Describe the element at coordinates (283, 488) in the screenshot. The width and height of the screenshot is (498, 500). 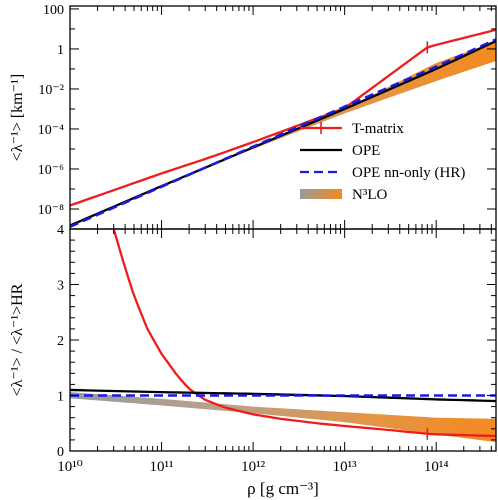
I see `x-axis-label: ρ [g cm⁻³]` at that location.